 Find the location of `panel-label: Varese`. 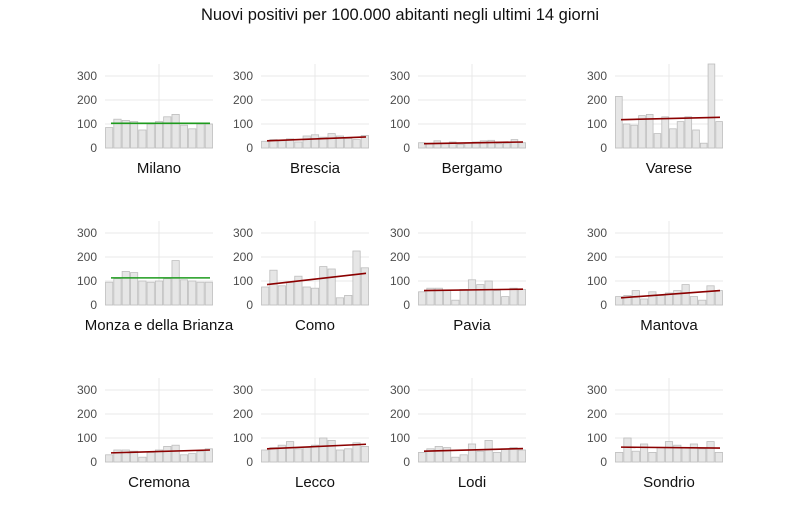

panel-label: Varese is located at coordinates (669, 168).